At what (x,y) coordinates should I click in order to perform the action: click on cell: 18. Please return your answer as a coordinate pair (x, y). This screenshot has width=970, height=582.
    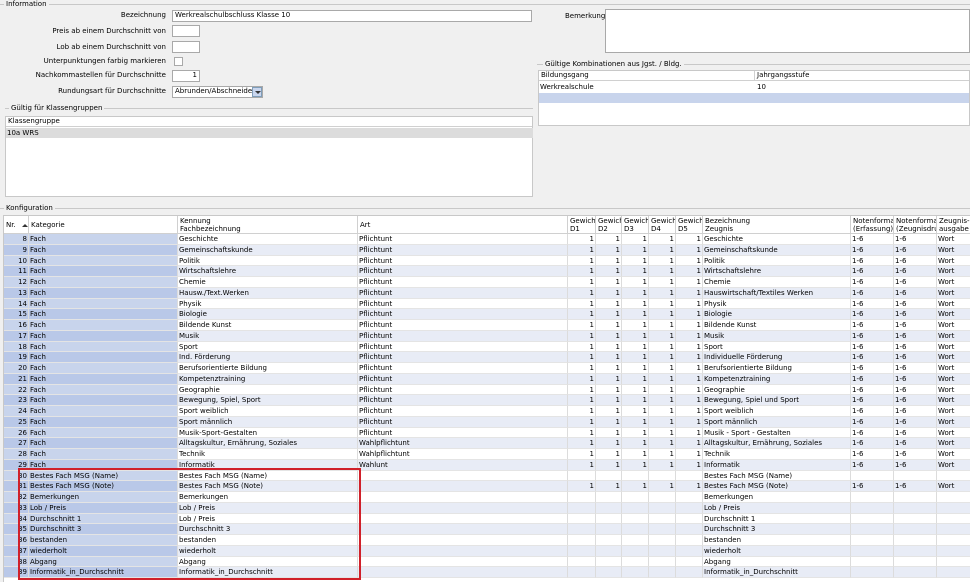
    Looking at the image, I should click on (16, 347).